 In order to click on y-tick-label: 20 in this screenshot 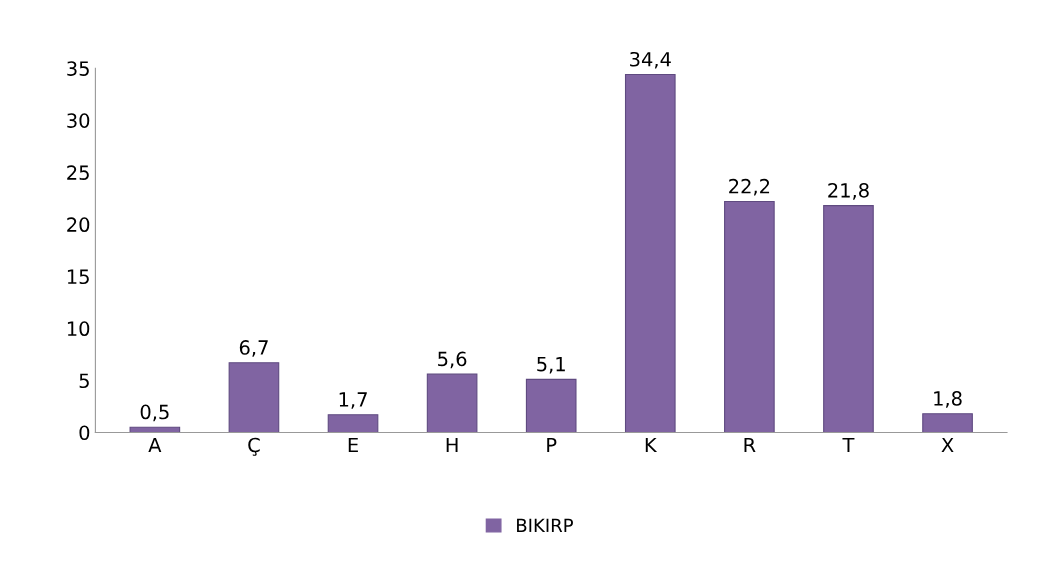, I will do `click(78, 225)`.